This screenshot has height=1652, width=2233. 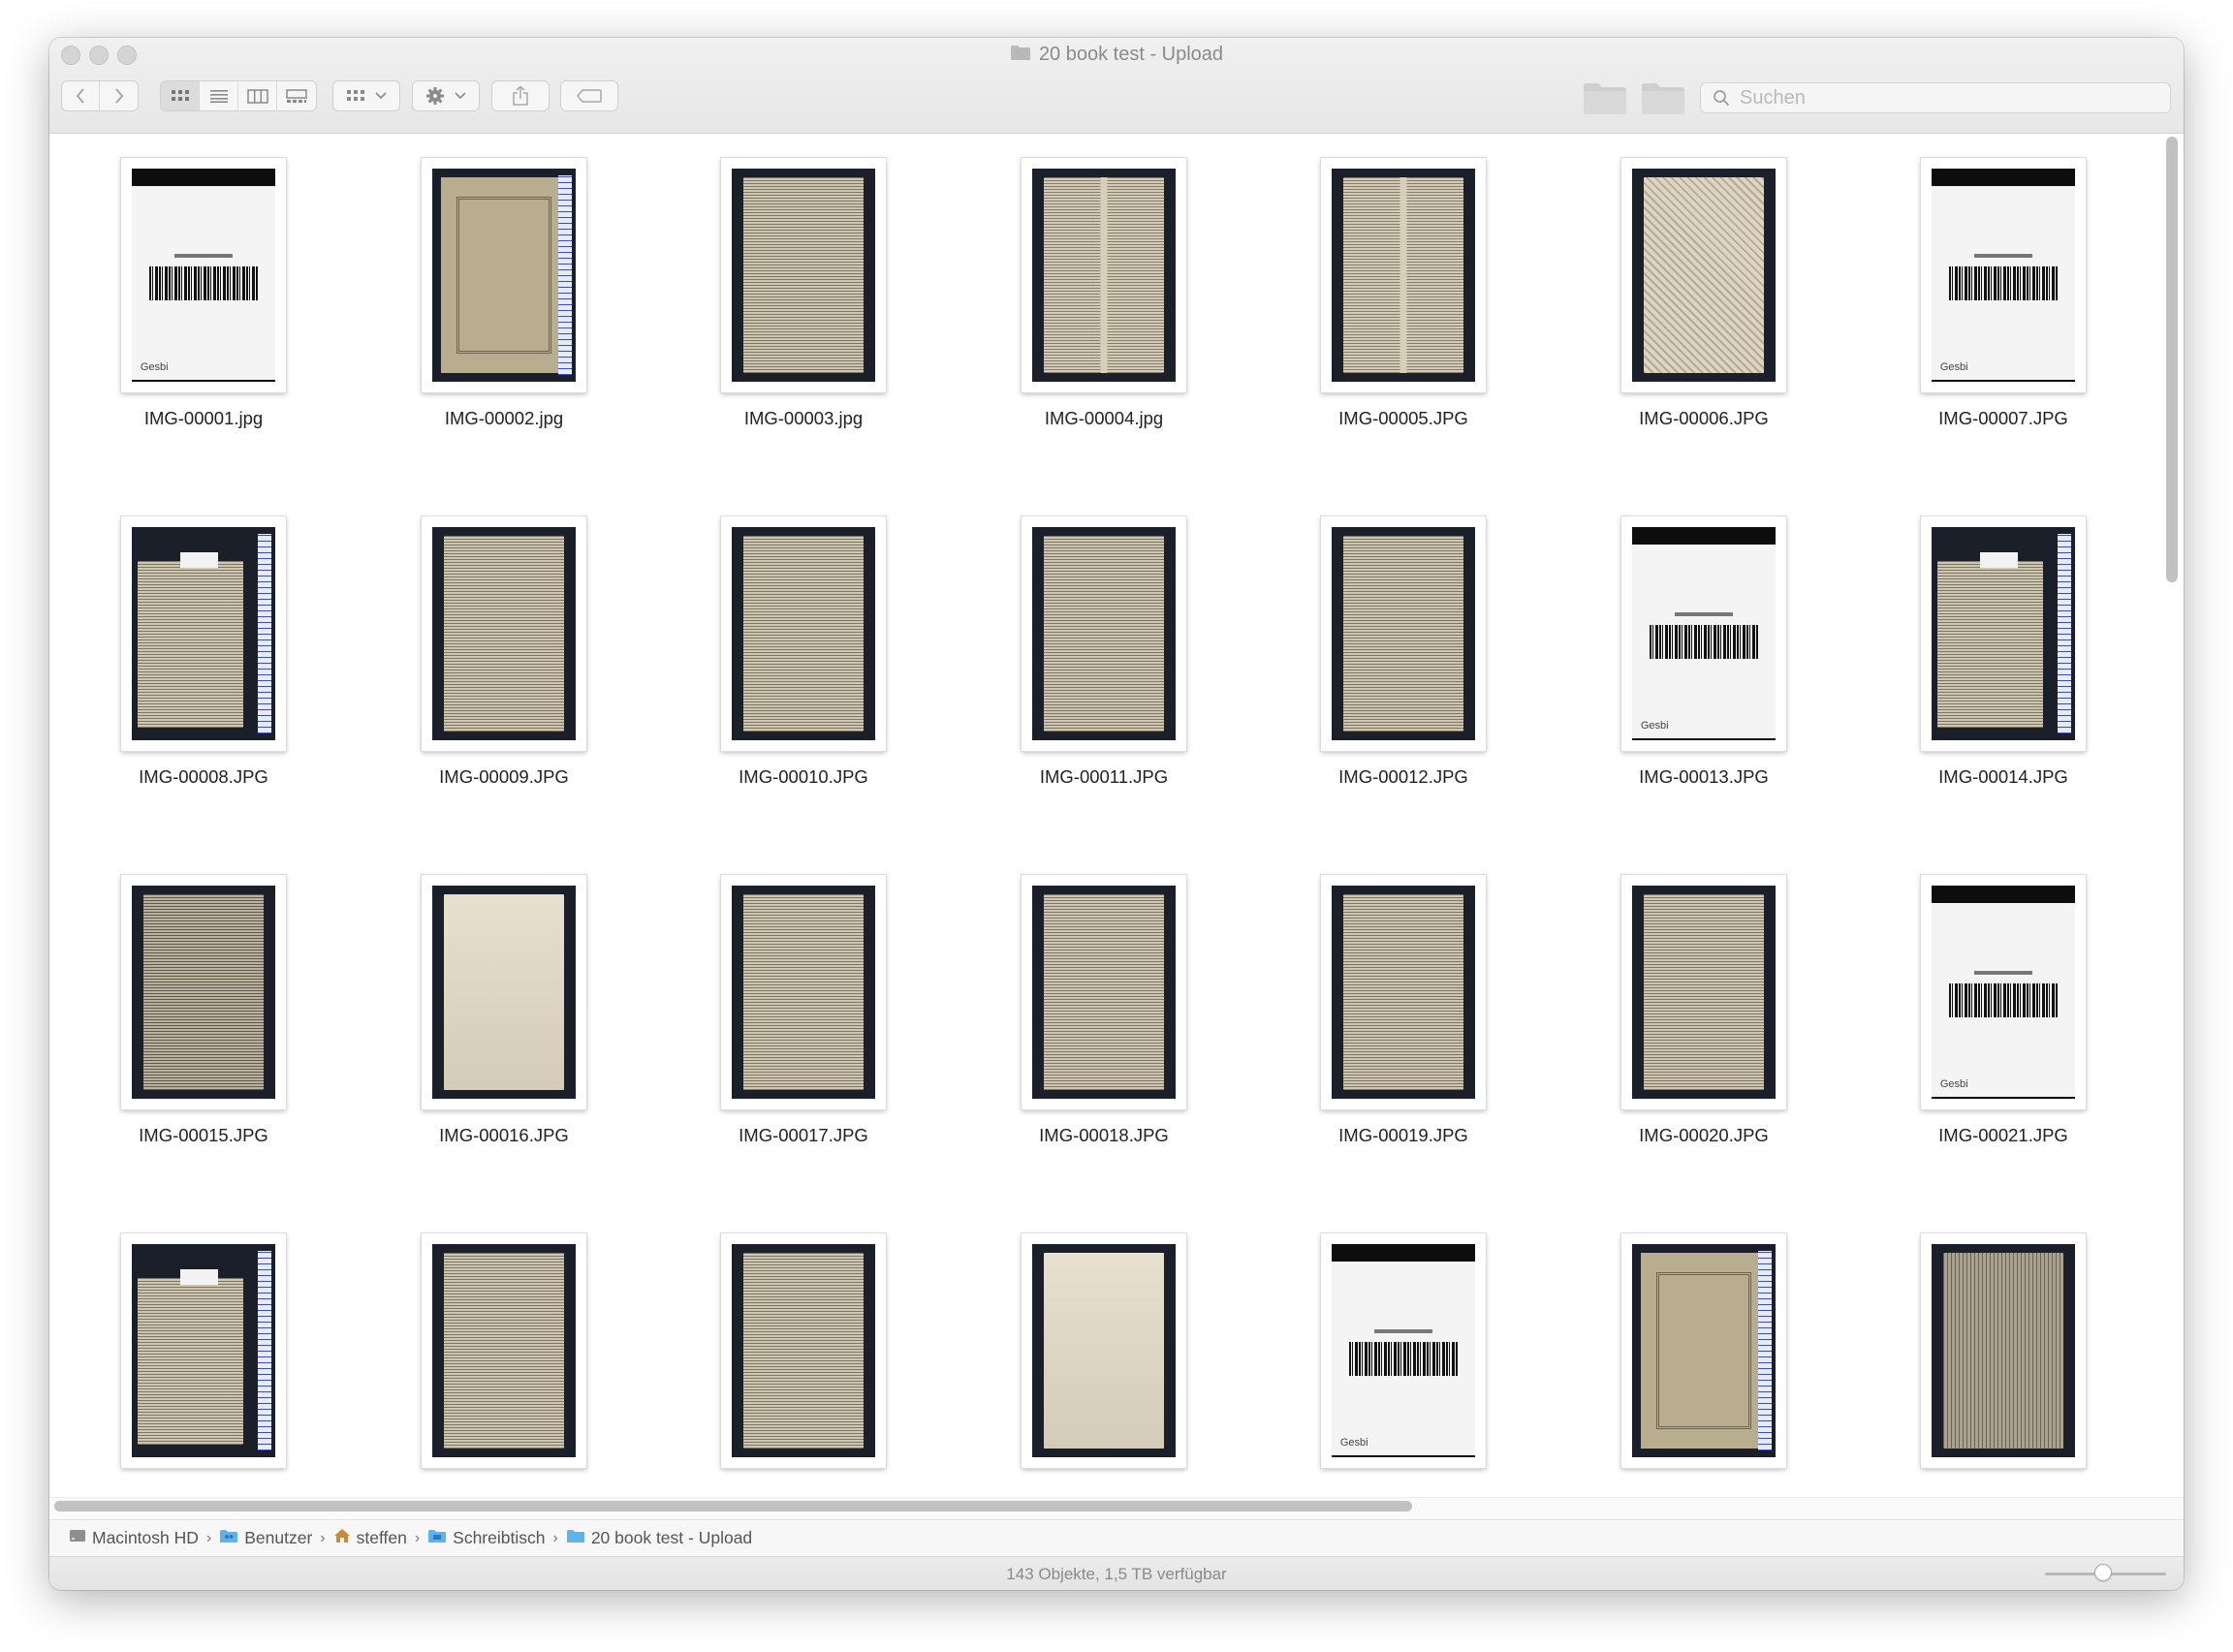 I want to click on gallery-view-button, so click(x=296, y=95).